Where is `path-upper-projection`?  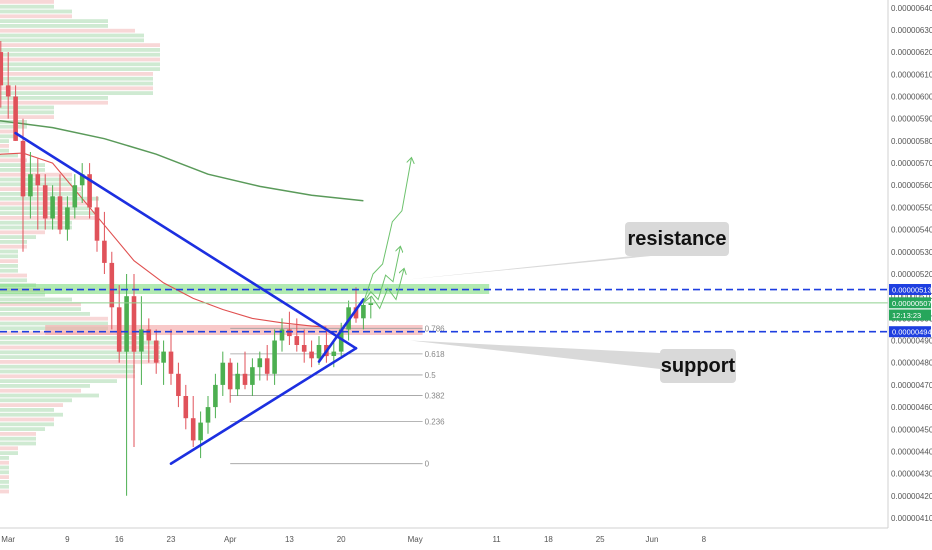 path-upper-projection is located at coordinates (386, 230).